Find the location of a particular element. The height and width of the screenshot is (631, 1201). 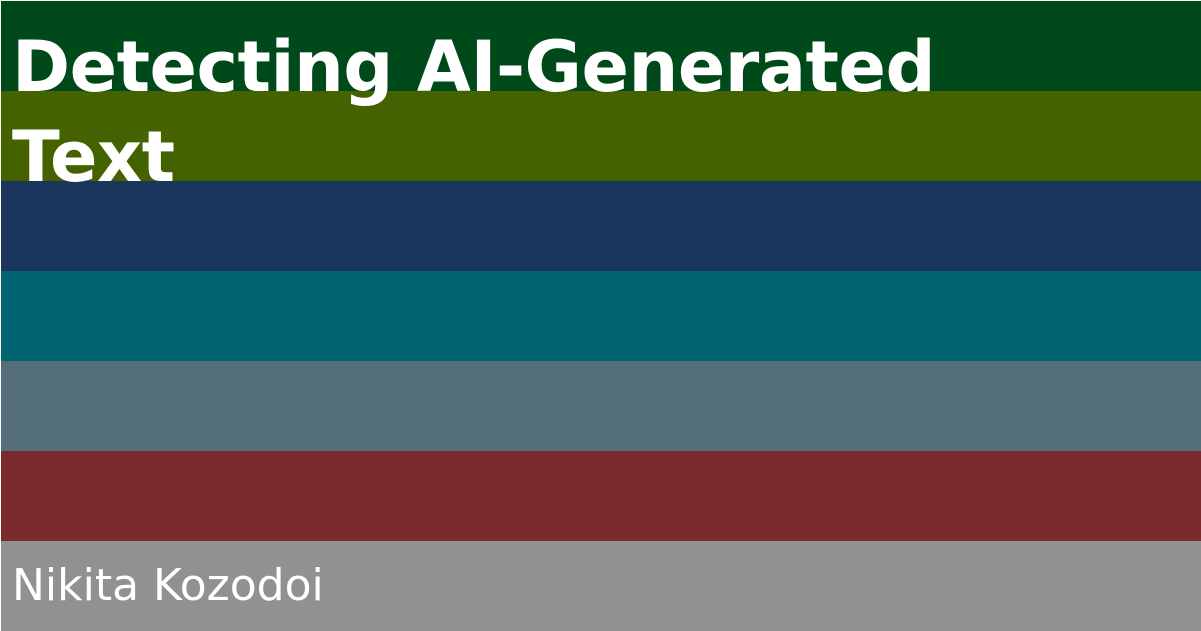

stripe-dark-green is located at coordinates (601, 46).